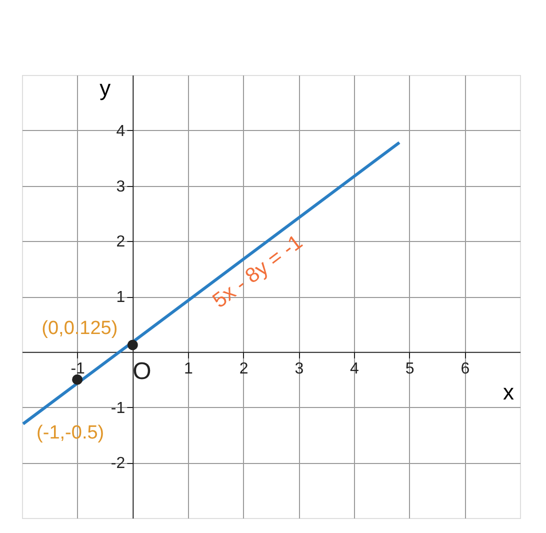 This screenshot has height=533, width=546. What do you see at coordinates (299, 369) in the screenshot?
I see `x-tick-label: 3` at bounding box center [299, 369].